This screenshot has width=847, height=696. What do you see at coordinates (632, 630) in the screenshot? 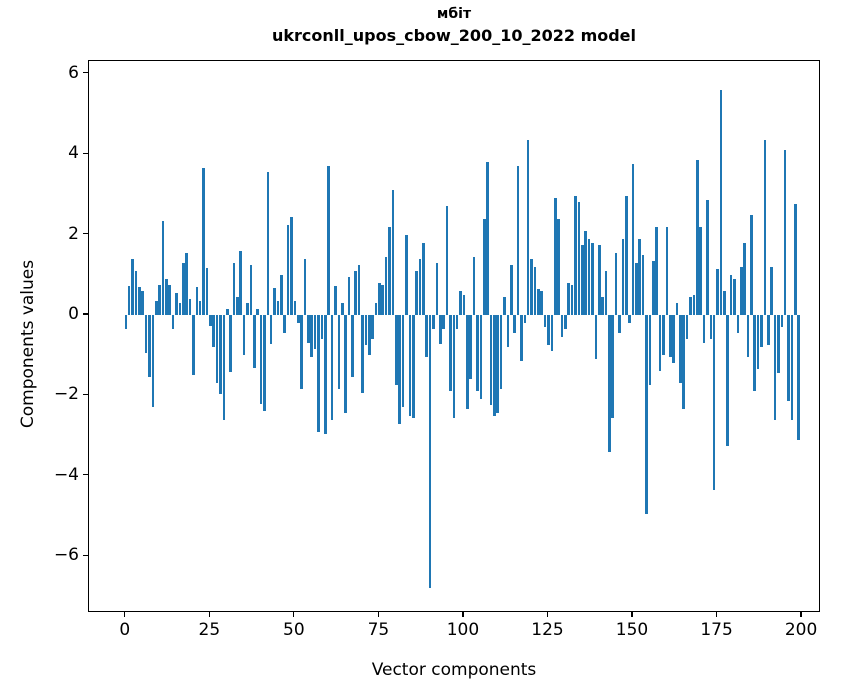
I see `x-tick-label-150: 150` at bounding box center [632, 630].